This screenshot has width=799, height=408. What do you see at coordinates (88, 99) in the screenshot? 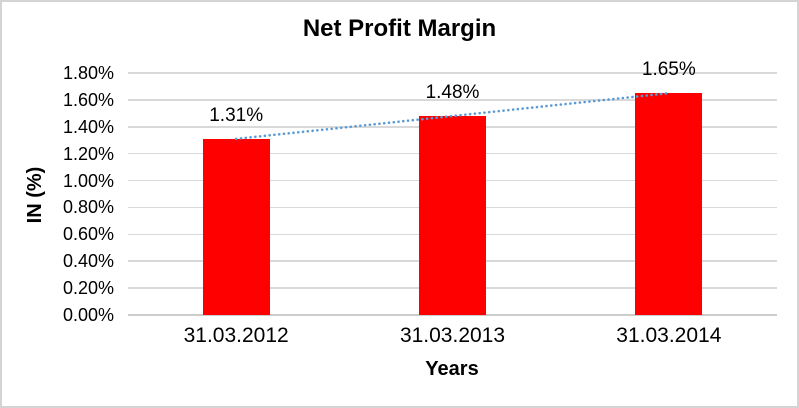
I see `y-tick-label: 1.60%` at bounding box center [88, 99].